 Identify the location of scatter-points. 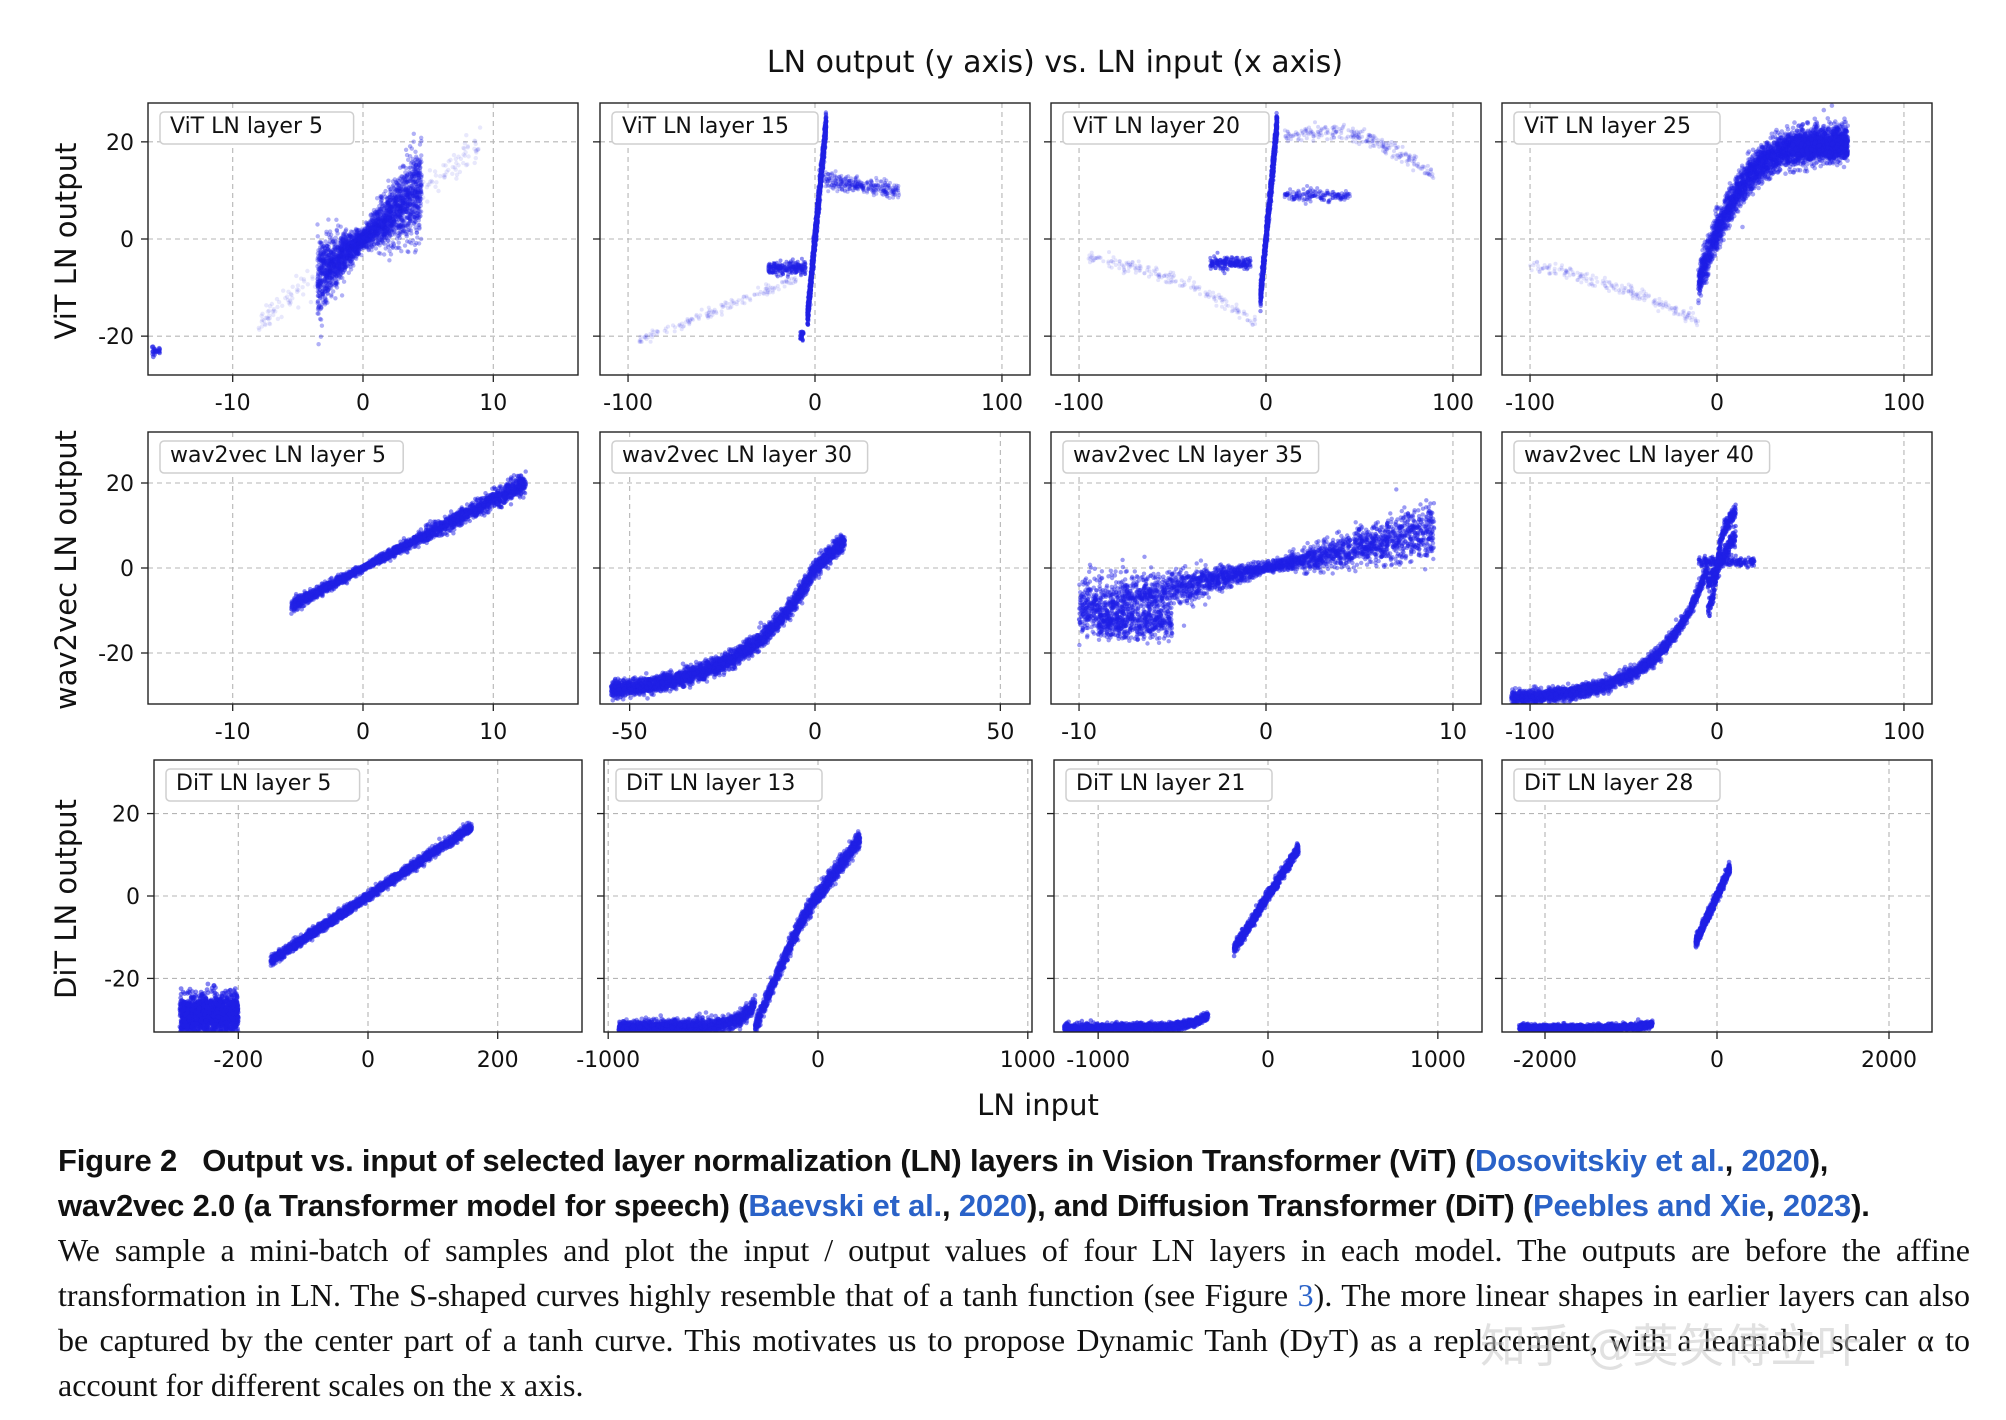
(316, 242).